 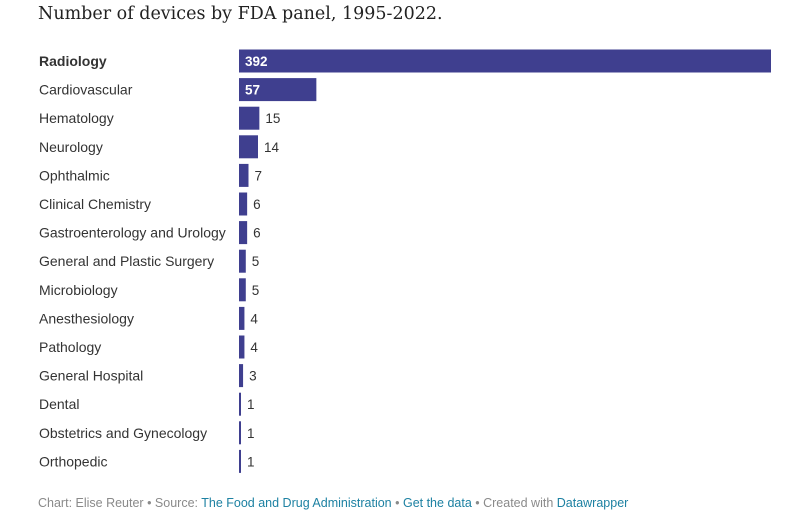 What do you see at coordinates (296, 503) in the screenshot?
I see `source-link: The Food and Drug Administration` at bounding box center [296, 503].